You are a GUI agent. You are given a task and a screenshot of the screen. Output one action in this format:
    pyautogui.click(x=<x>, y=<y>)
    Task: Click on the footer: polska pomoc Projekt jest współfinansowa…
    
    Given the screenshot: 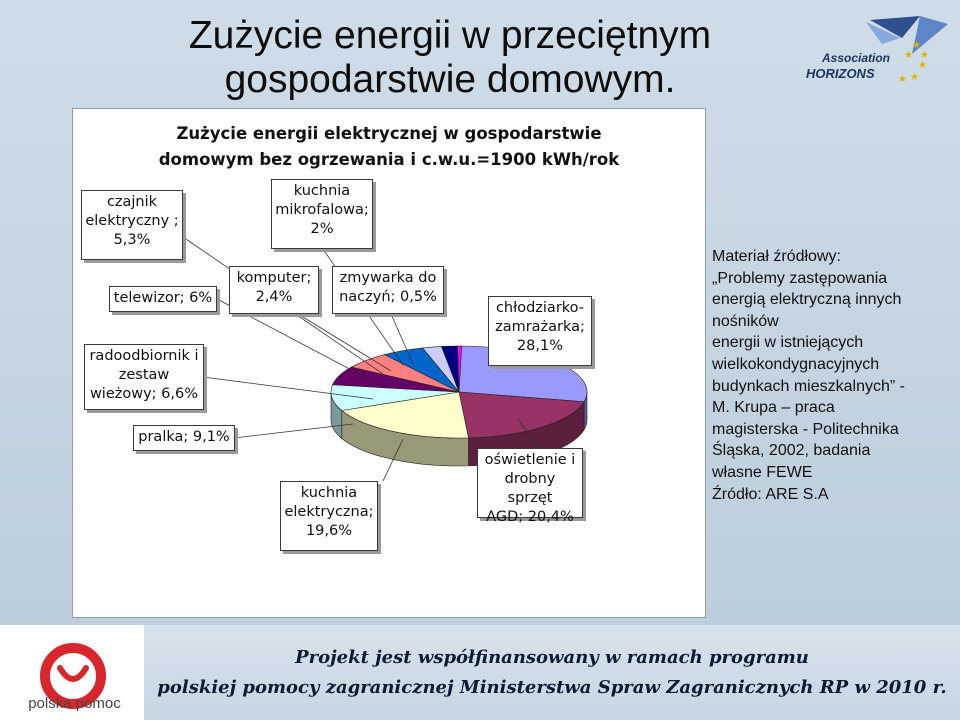 What is the action you would take?
    pyautogui.click(x=480, y=672)
    